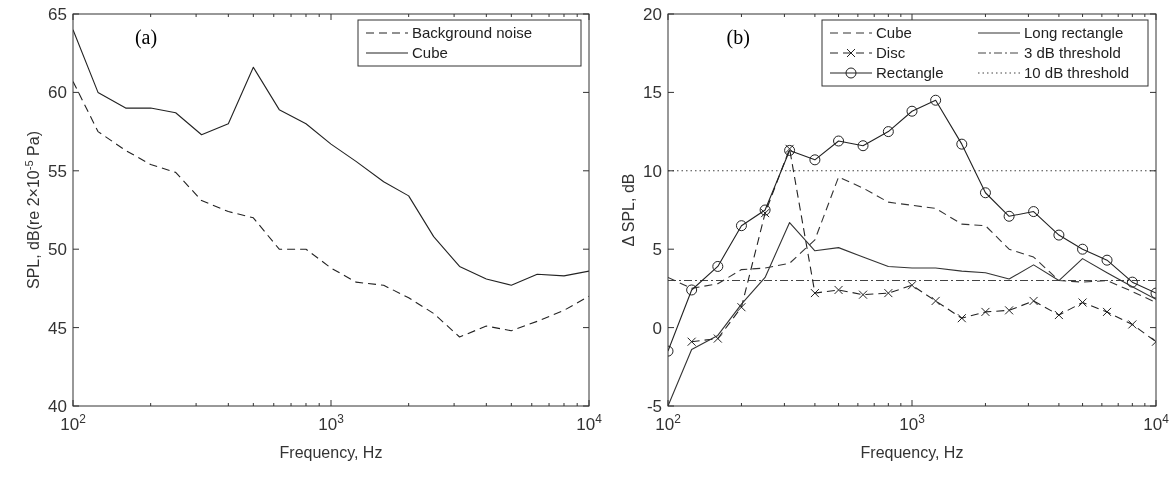 The image size is (1172, 482). Describe the element at coordinates (472, 33) in the screenshot. I see `legend-label: Background noise` at that location.